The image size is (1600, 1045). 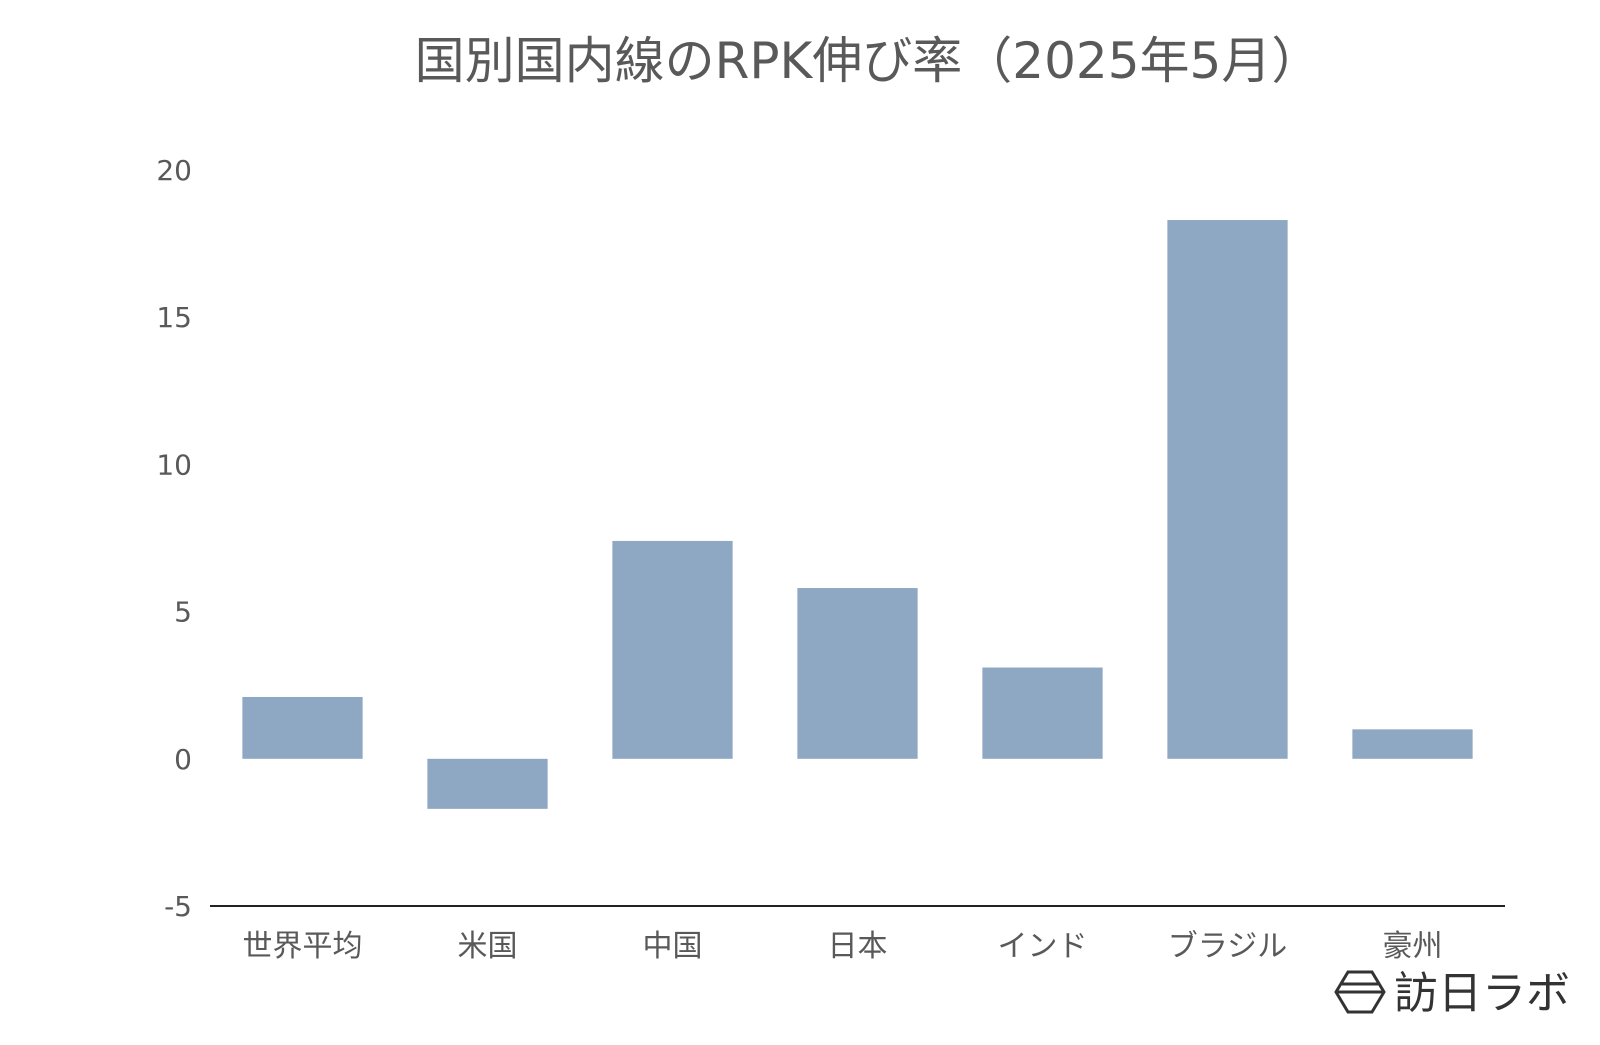 What do you see at coordinates (1482, 993) in the screenshot?
I see `logo-text: 訪日ラボ` at bounding box center [1482, 993].